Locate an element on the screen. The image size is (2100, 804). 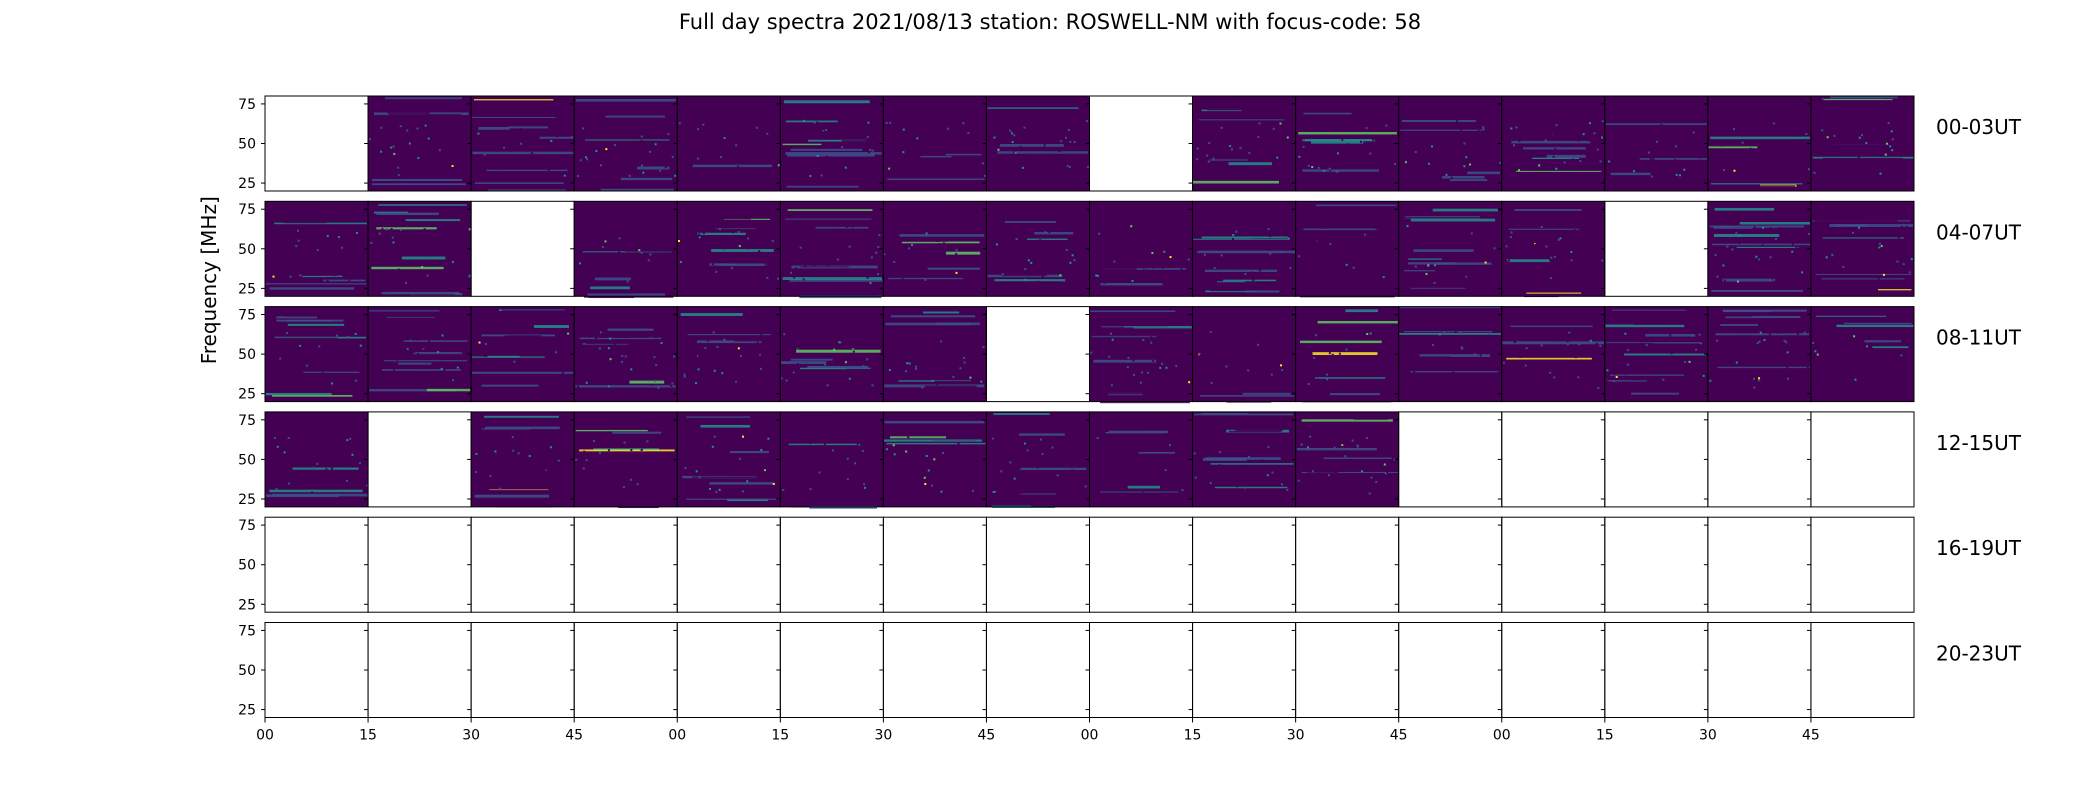
y-tick-label: 75 is located at coordinates (247, 105).